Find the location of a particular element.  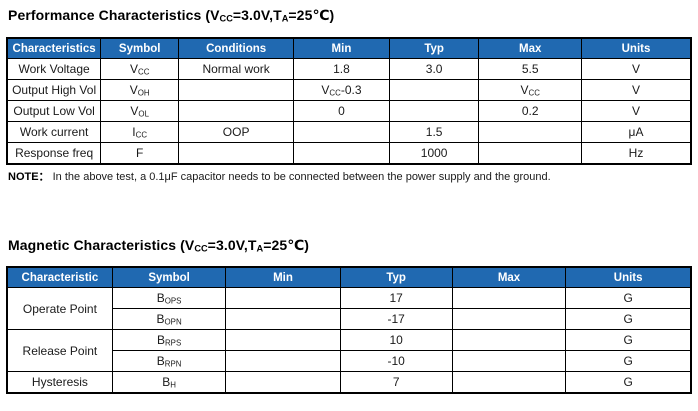

table-cell: F is located at coordinates (140, 153).